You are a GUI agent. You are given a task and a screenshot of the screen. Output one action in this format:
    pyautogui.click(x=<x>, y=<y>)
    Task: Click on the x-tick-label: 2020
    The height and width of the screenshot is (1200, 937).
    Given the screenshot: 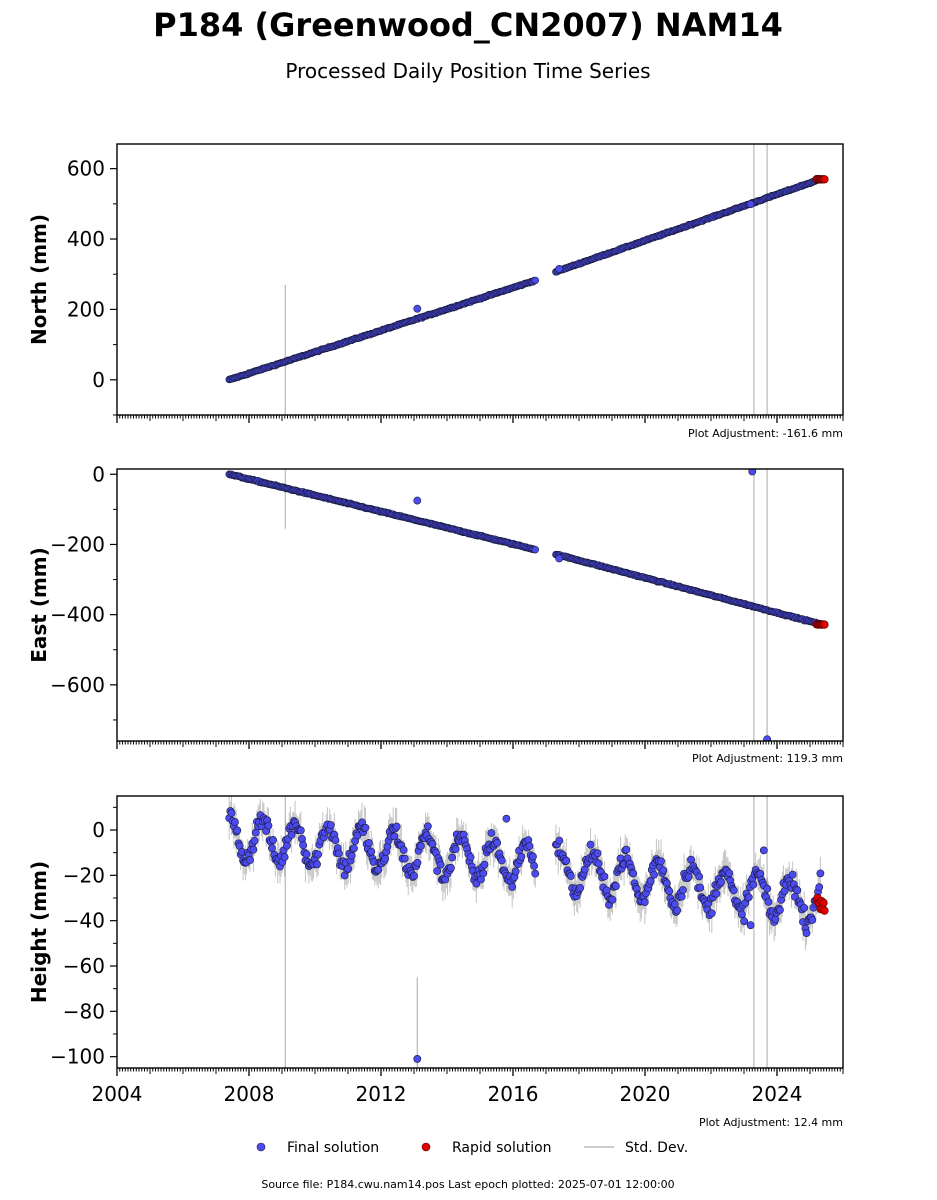 What is the action you would take?
    pyautogui.click(x=645, y=1094)
    